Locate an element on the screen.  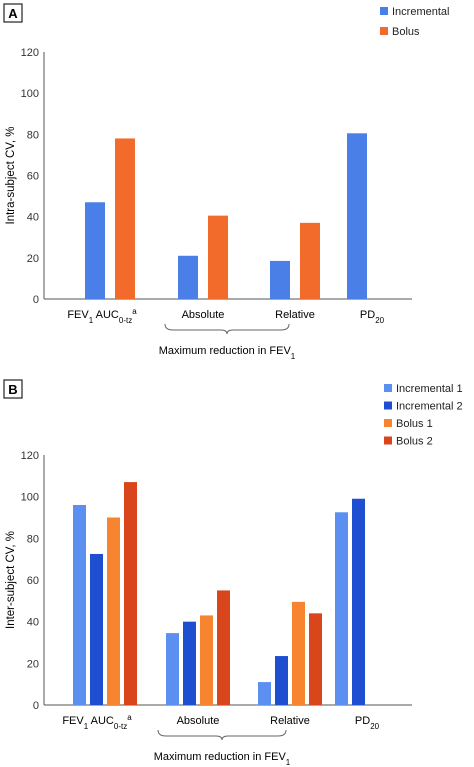
panel-label: A is located at coordinates (13, 13).